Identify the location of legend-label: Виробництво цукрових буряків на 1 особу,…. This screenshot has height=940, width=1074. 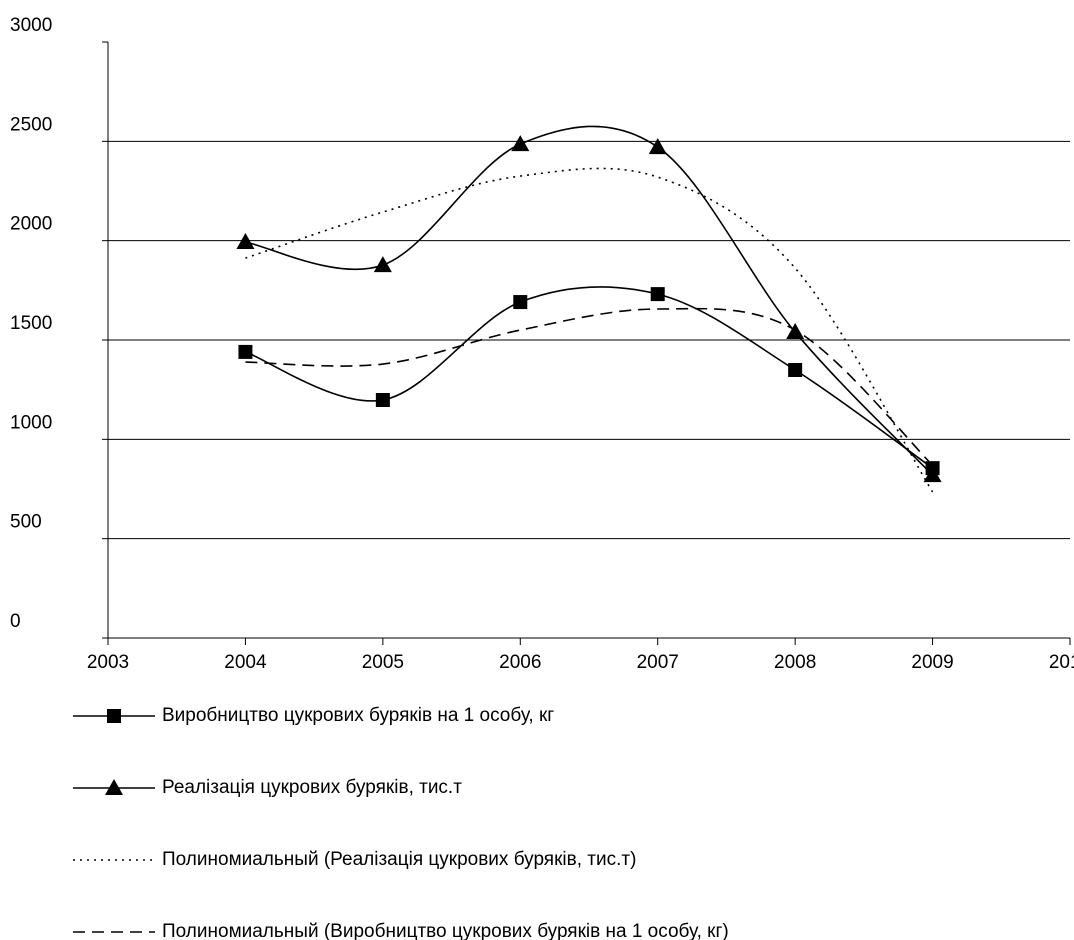
(358, 715).